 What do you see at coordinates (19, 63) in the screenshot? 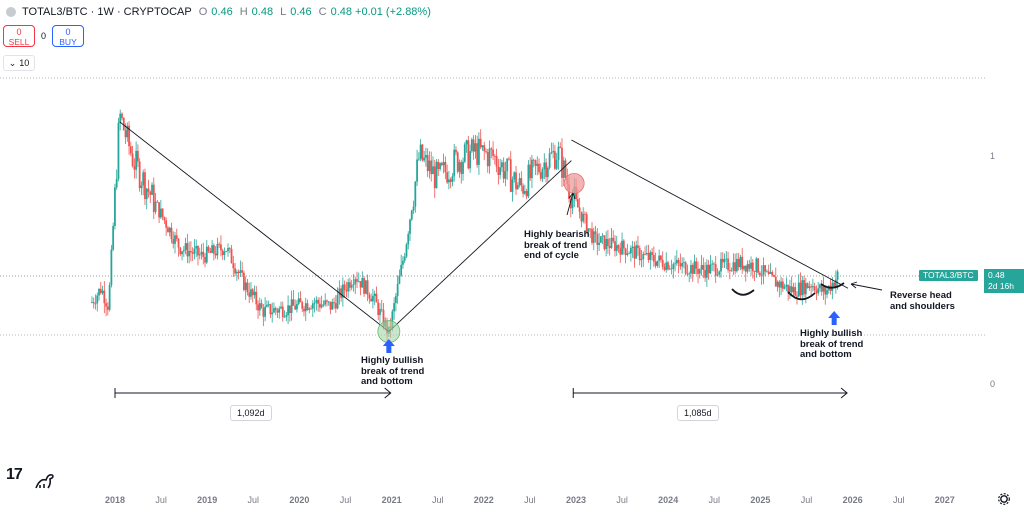
I see `indicators-collapse-button: ⌄ 10` at bounding box center [19, 63].